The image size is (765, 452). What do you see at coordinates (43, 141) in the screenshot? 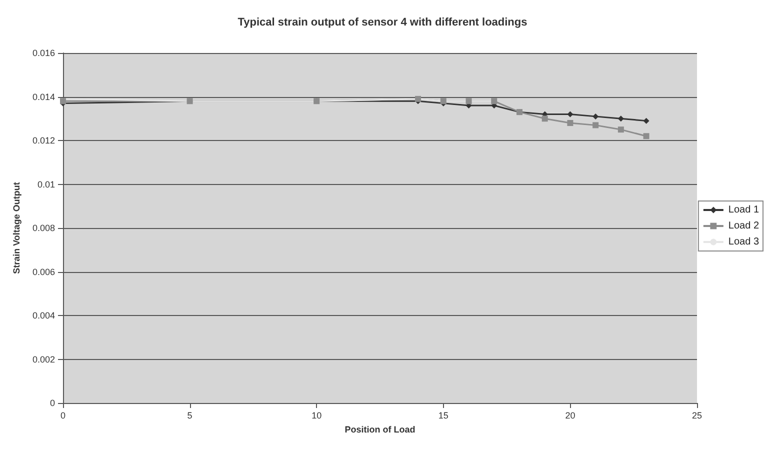
I see `y-tick-label: 0.012` at bounding box center [43, 141].